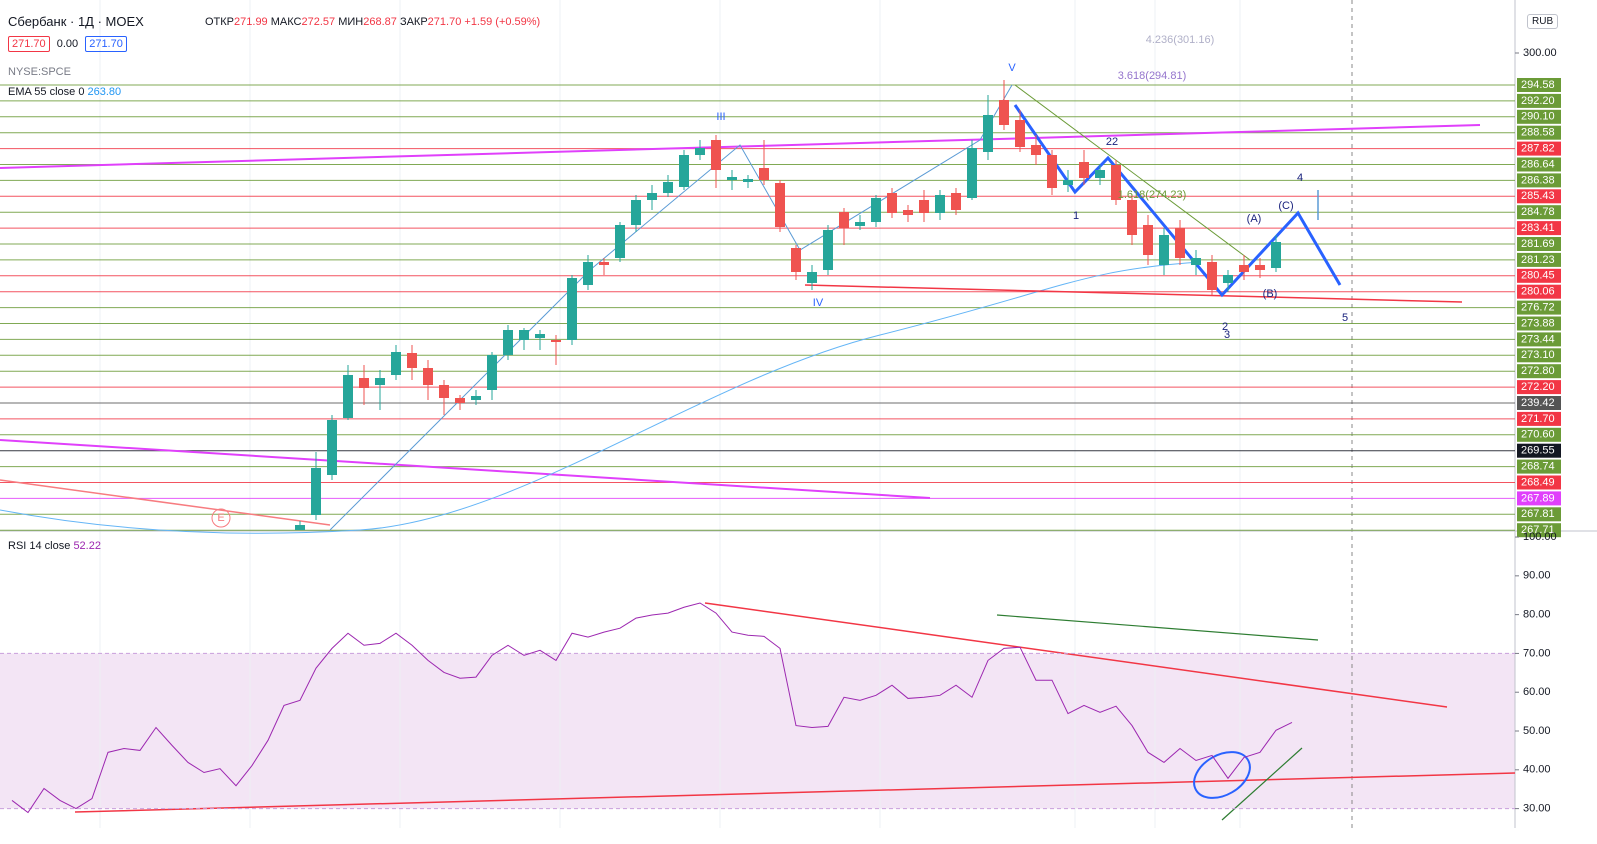 The image size is (1597, 844). What do you see at coordinates (286, 22) in the screenshot?
I see `ohlc-label: МАКС` at bounding box center [286, 22].